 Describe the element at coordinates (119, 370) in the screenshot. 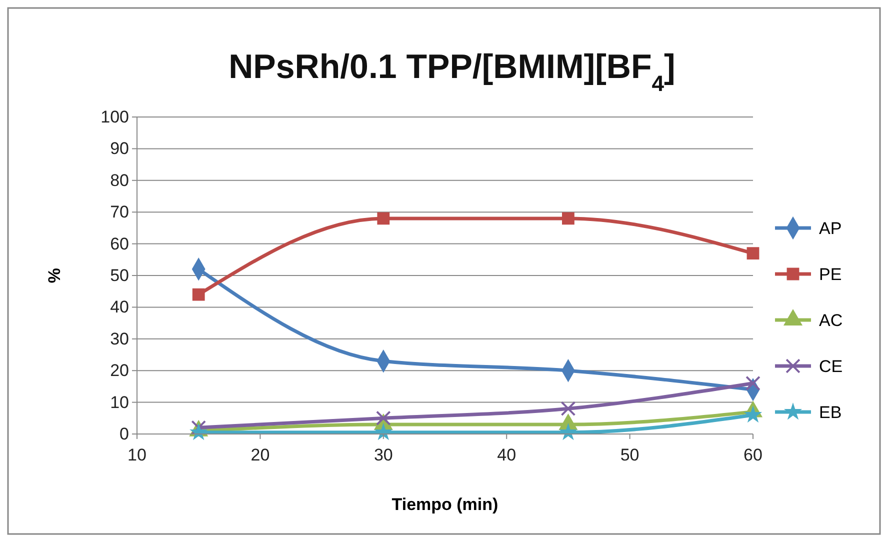

I see `y-tick-label: 20` at that location.